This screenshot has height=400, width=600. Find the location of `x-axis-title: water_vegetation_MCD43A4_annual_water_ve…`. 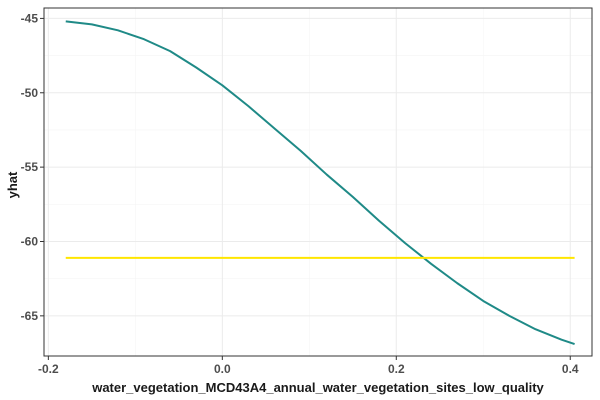

x-axis-title: water_vegetation_MCD43A4_annual_water_ve… is located at coordinates (317, 387).